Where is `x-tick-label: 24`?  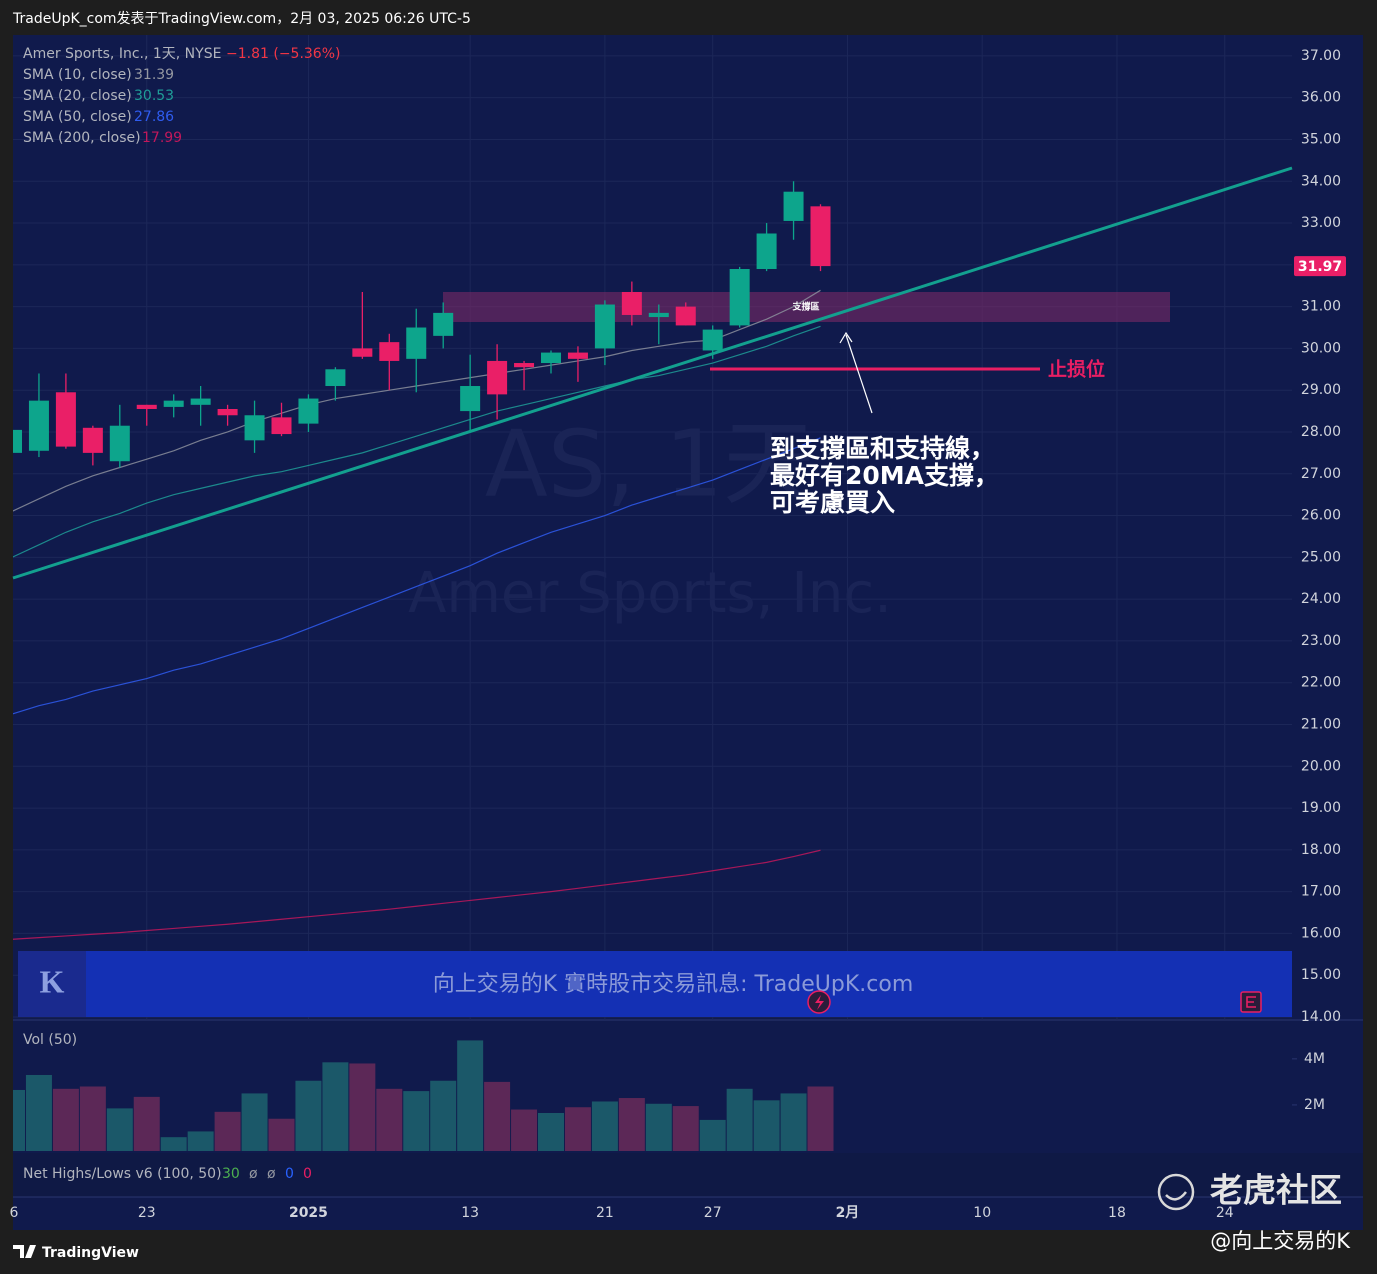
x-tick-label: 24 is located at coordinates (1225, 1213).